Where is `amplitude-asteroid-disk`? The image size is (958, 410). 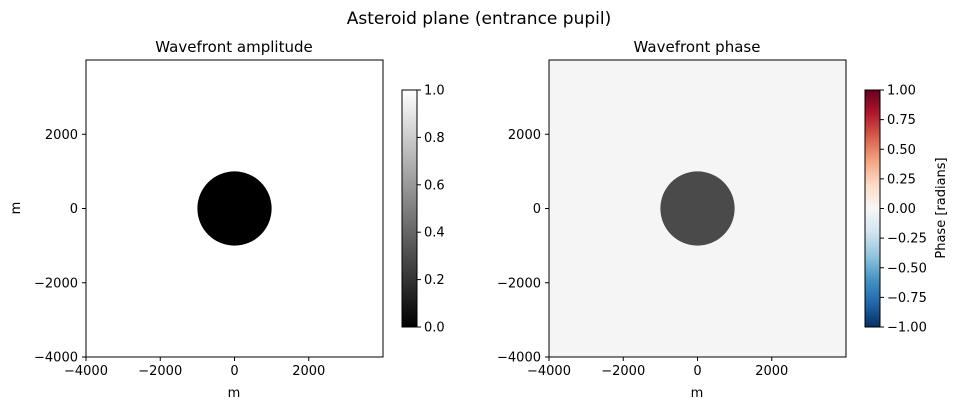 amplitude-asteroid-disk is located at coordinates (234, 208).